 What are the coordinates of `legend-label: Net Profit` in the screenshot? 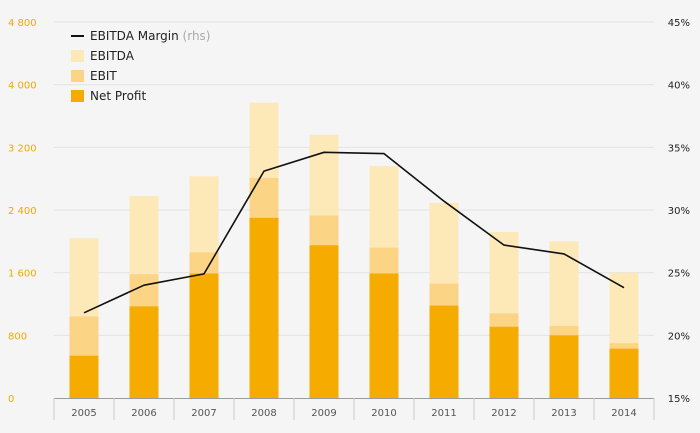 It's located at (118, 96).